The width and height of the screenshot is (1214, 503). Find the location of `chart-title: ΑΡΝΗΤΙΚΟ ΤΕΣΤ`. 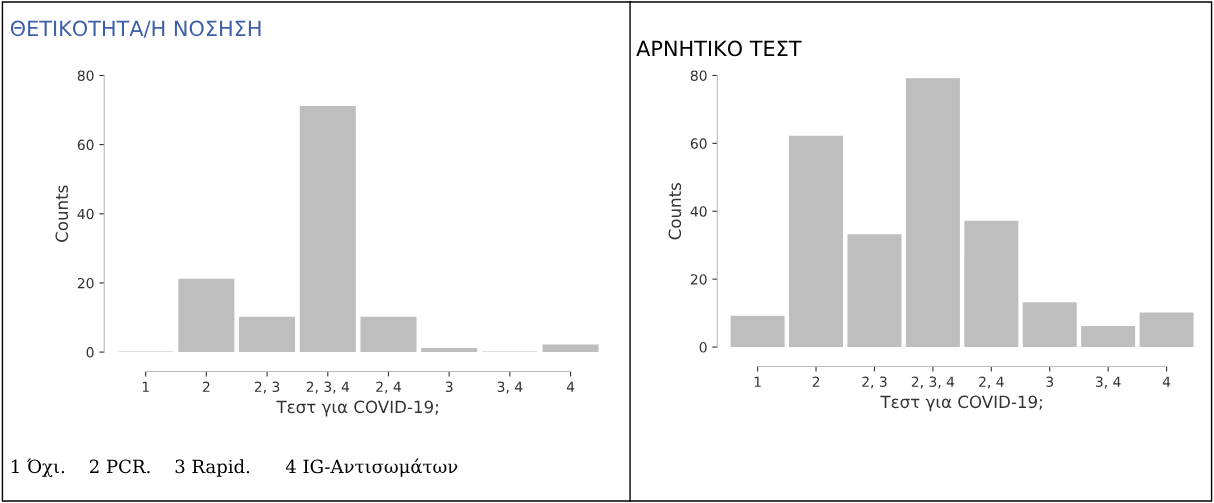

chart-title: ΑΡΝΗΤΙΚΟ ΤΕΣΤ is located at coordinates (719, 48).